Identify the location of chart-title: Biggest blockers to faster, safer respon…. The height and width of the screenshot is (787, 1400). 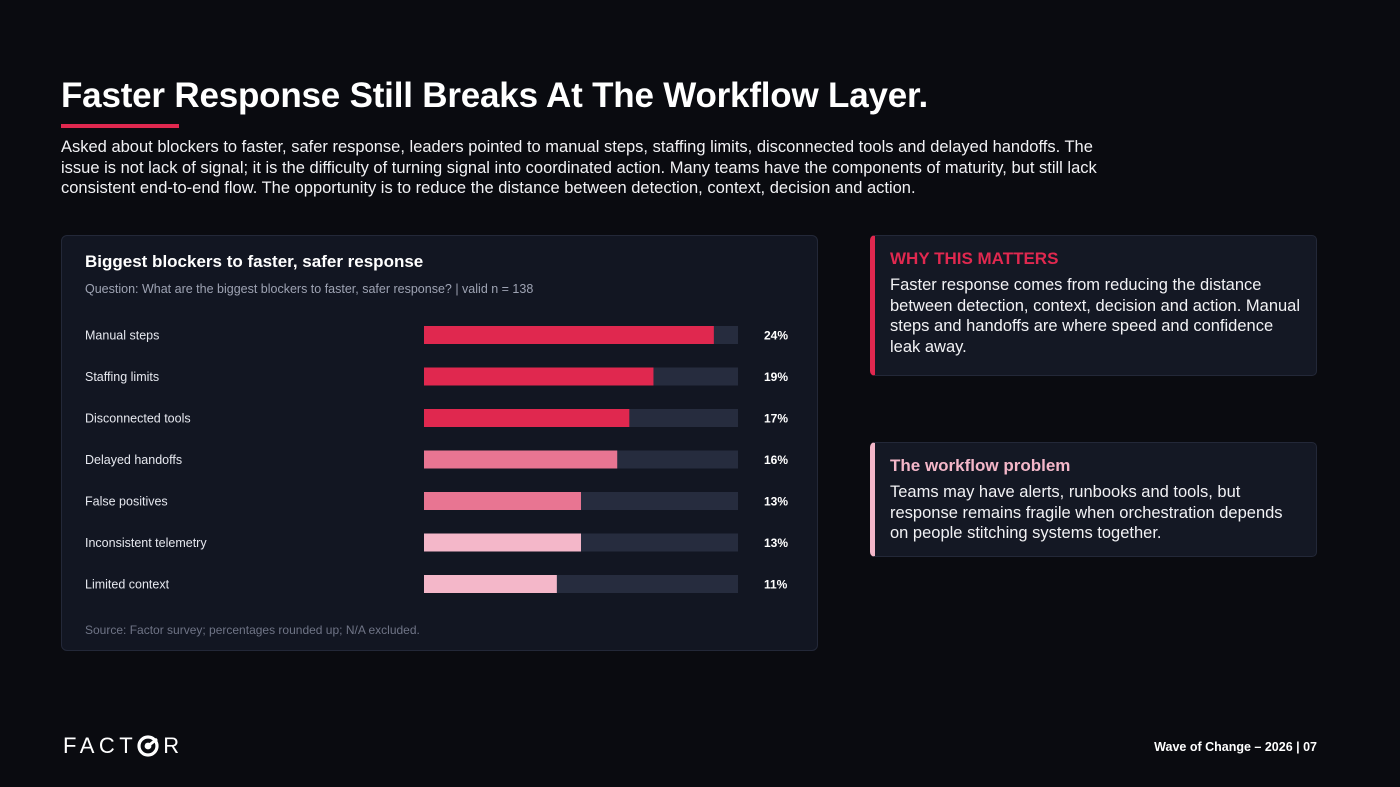
(254, 261).